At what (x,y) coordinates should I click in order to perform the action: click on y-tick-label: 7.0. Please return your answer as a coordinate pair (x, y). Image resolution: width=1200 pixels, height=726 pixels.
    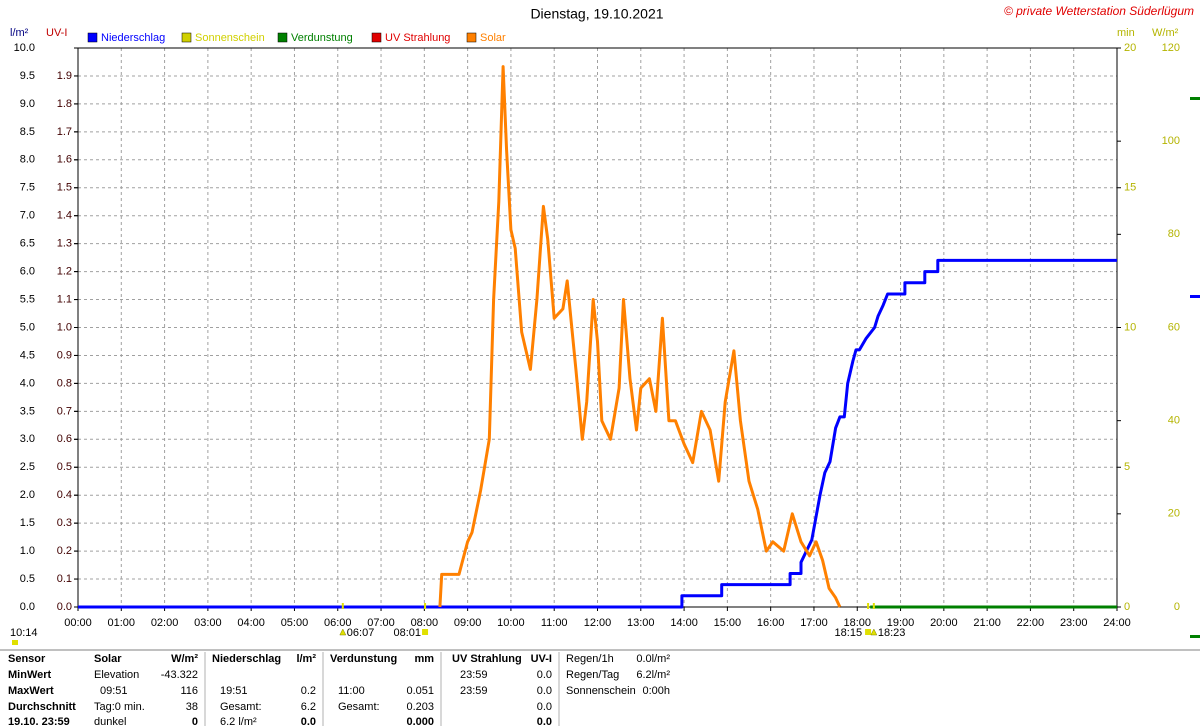
    Looking at the image, I should click on (27, 216).